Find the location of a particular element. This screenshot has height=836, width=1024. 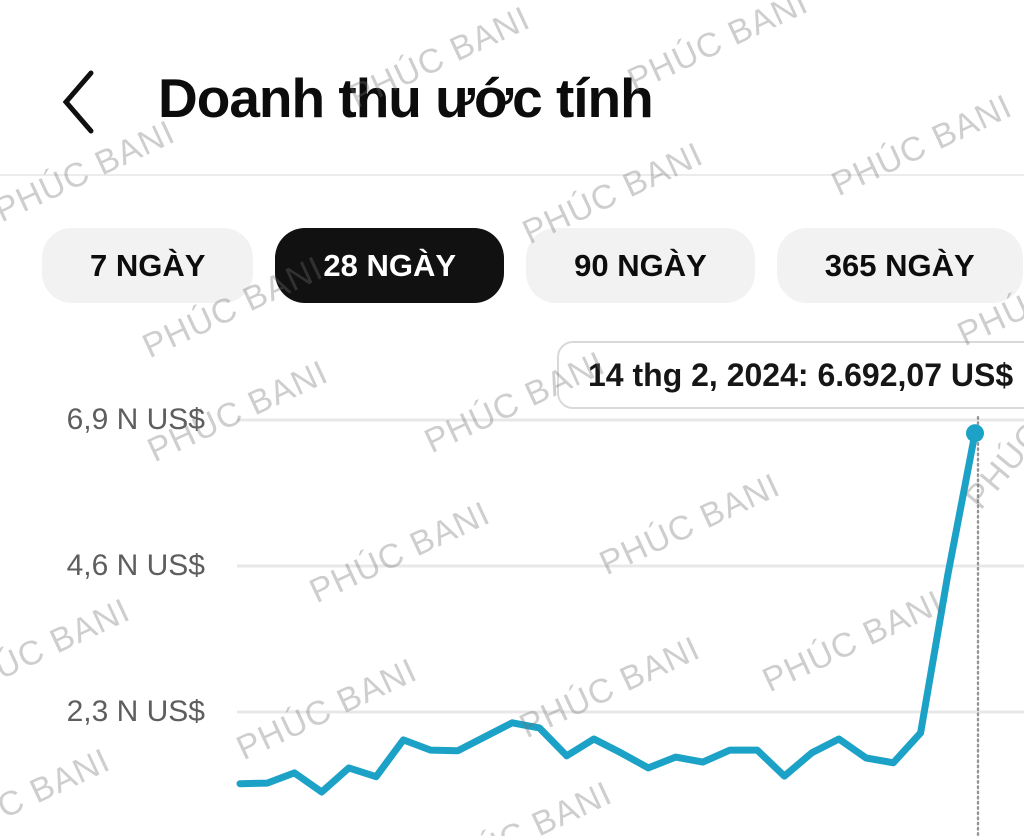

chart-tooltip-text: 14 thg 2, 2024: 6.692,07 US$ is located at coordinates (801, 374).